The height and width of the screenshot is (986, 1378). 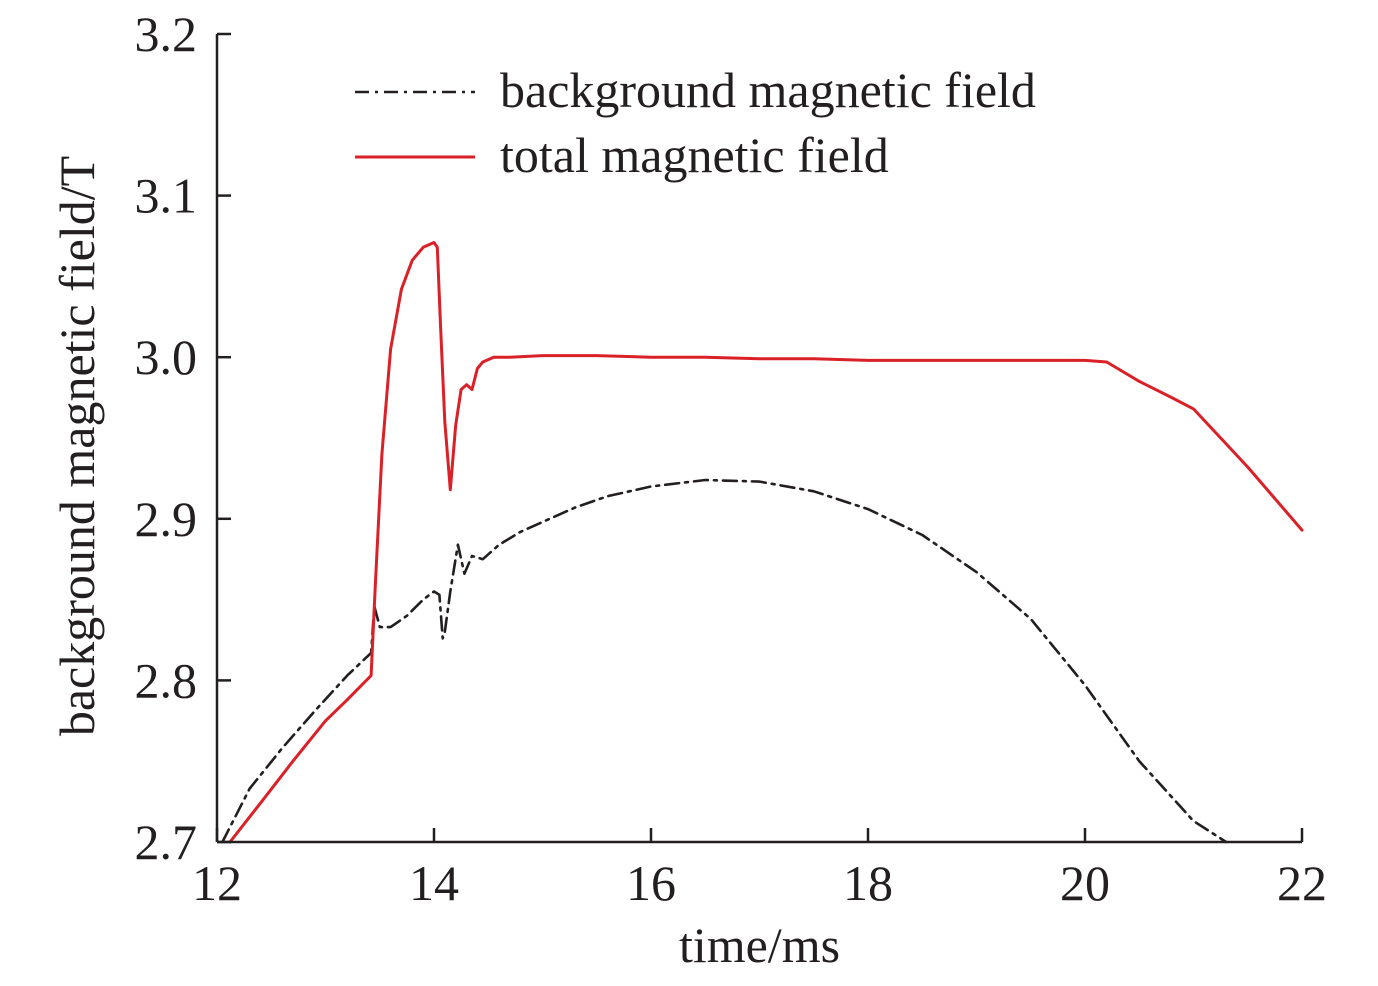 What do you see at coordinates (1302, 883) in the screenshot?
I see `x-tick-label-22: 22` at bounding box center [1302, 883].